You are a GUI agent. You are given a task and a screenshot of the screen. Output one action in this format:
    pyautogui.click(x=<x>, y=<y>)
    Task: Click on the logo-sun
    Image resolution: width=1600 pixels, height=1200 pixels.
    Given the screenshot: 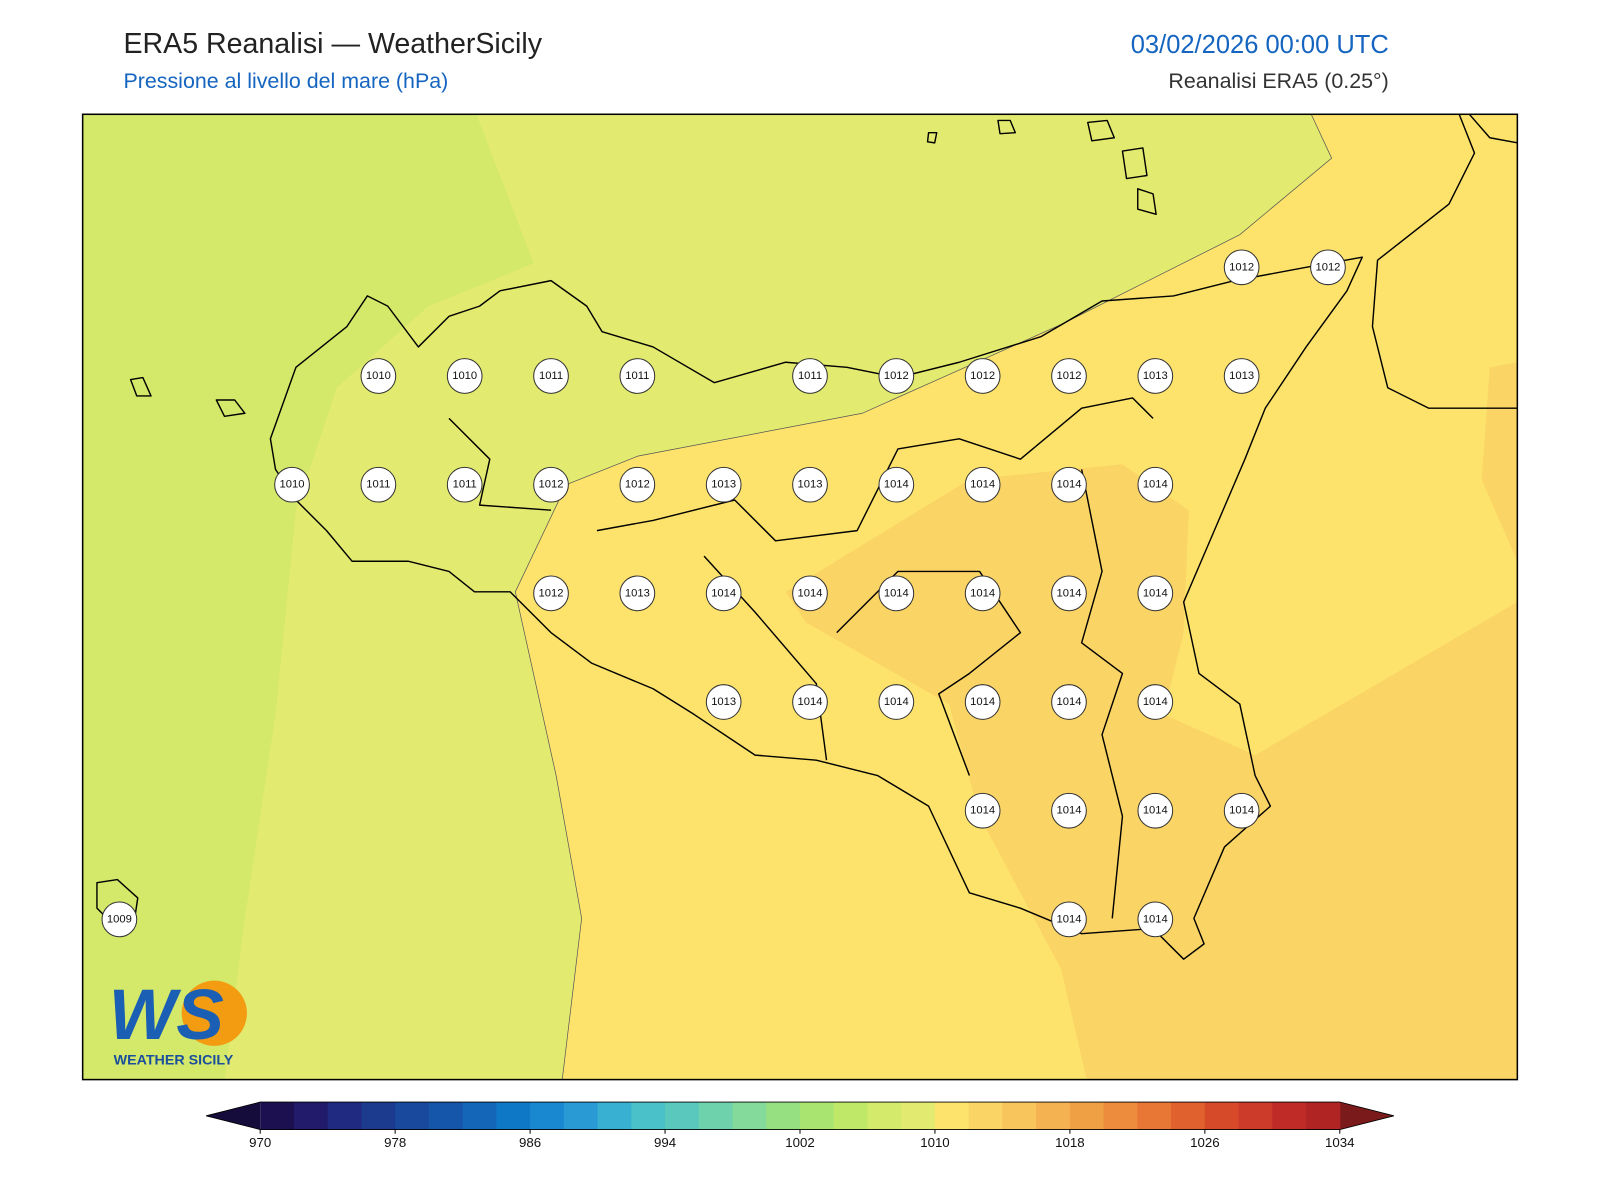 What is the action you would take?
    pyautogui.click(x=214, y=1013)
    